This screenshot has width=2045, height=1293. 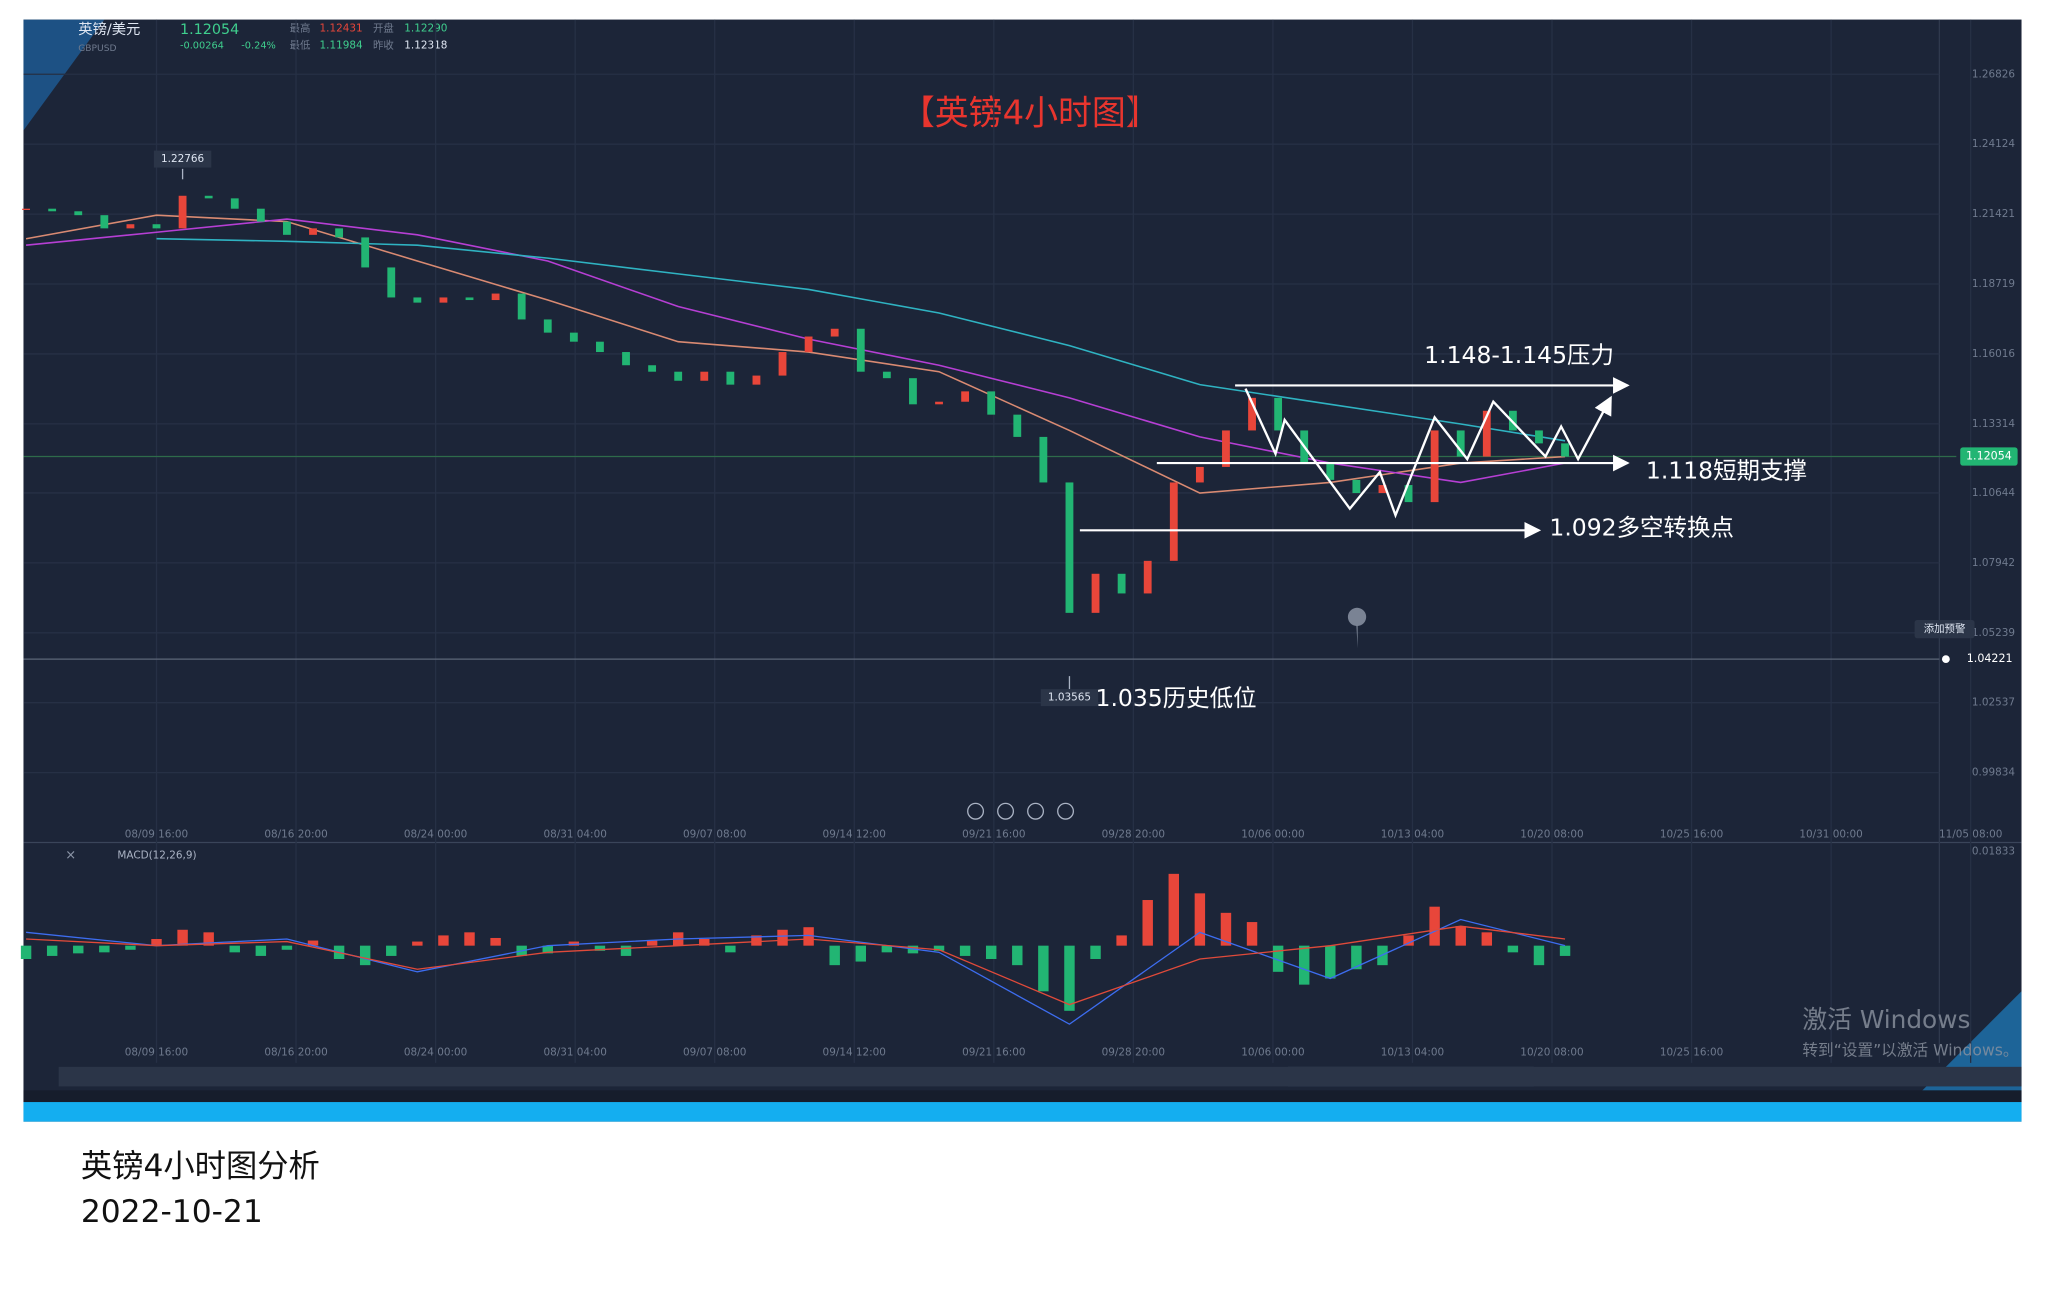 What do you see at coordinates (425, 29) in the screenshot?
I see `value: 1.12290` at bounding box center [425, 29].